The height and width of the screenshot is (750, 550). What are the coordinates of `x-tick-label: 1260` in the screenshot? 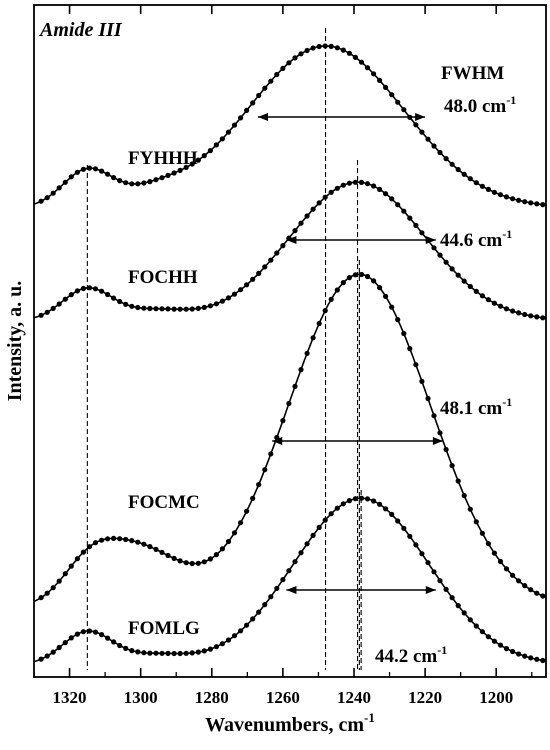 It's located at (283, 697).